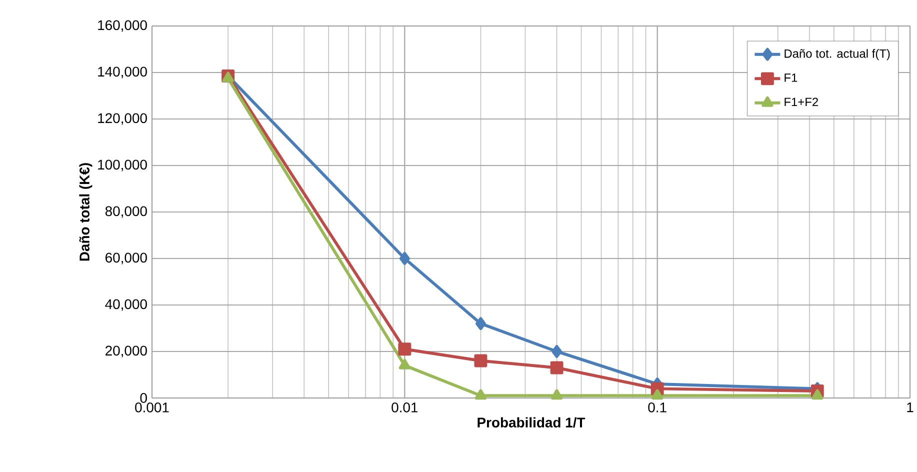 This screenshot has height=472, width=917. I want to click on y-tick-label: 20,000, so click(126, 352).